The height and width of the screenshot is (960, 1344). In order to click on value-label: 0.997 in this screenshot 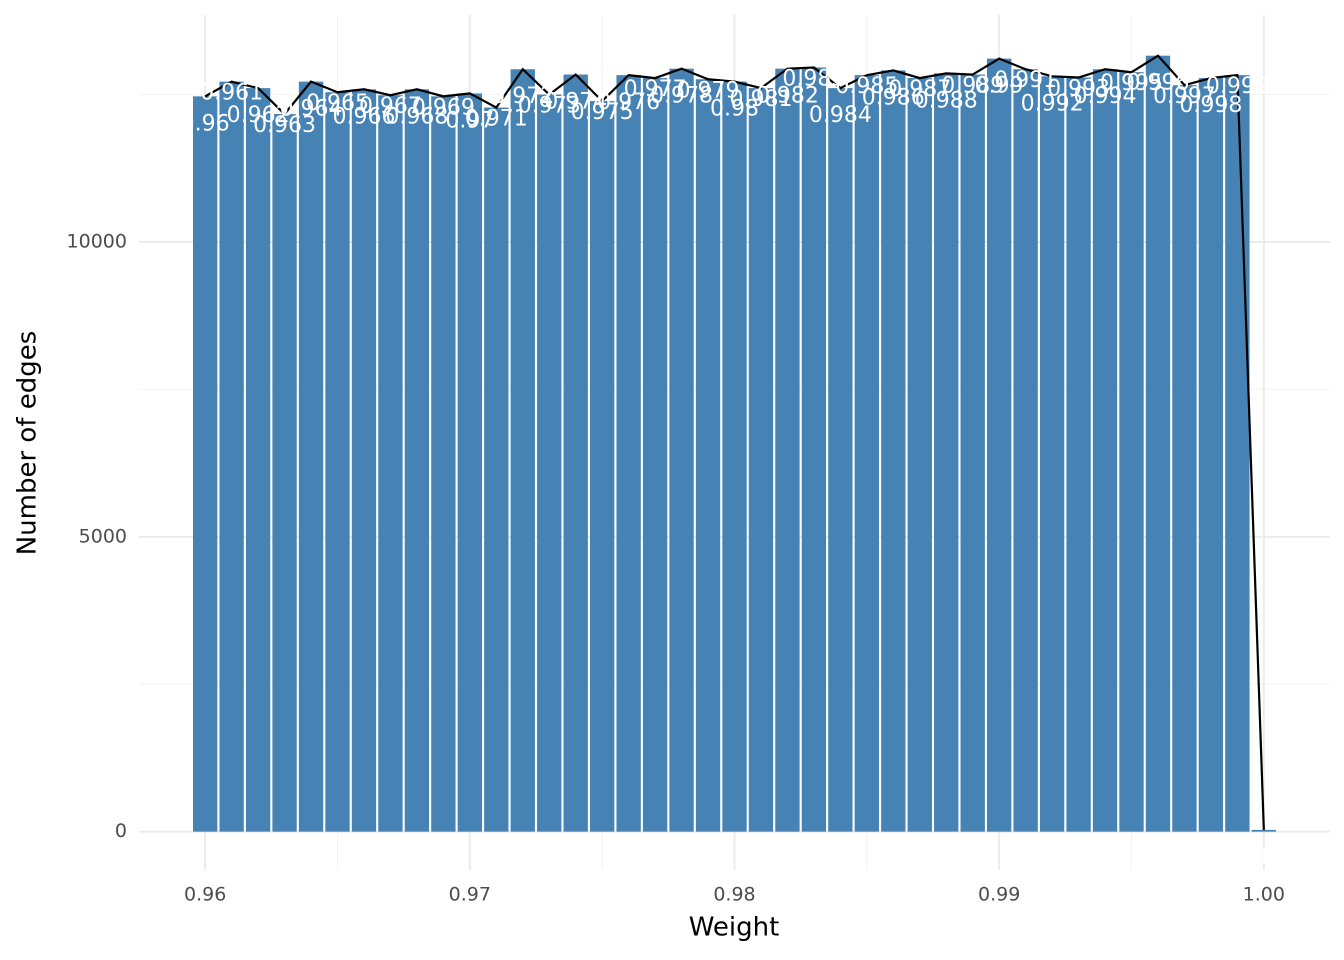, I will do `click(1184, 96)`.